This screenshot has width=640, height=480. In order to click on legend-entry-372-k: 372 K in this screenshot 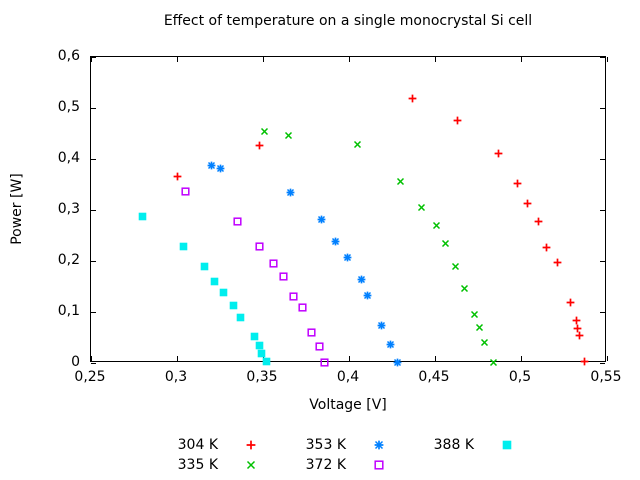, I will do `click(320, 464)`.